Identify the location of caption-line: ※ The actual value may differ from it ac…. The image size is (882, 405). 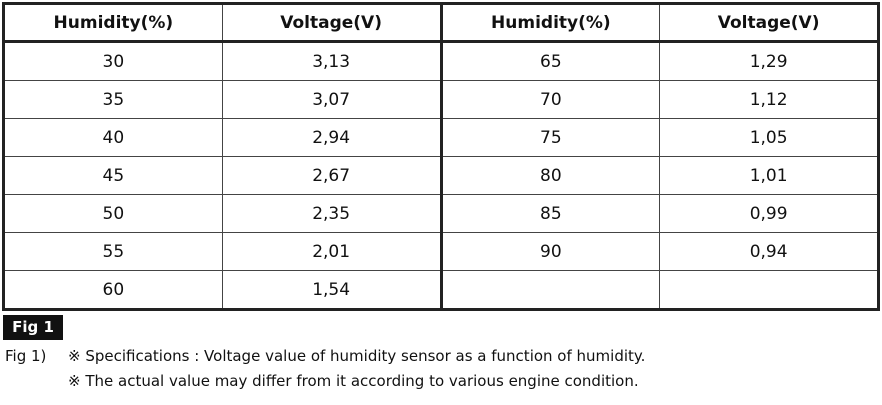
(353, 381).